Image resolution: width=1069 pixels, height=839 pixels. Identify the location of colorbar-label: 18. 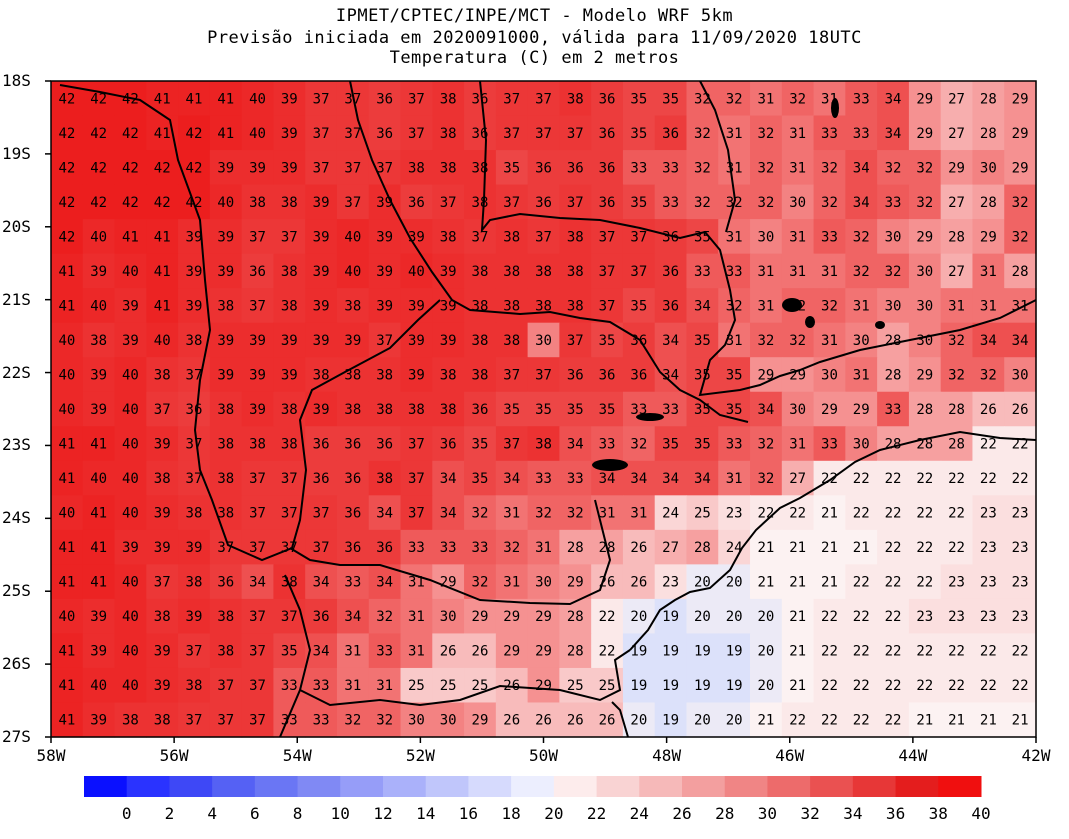
(511, 813).